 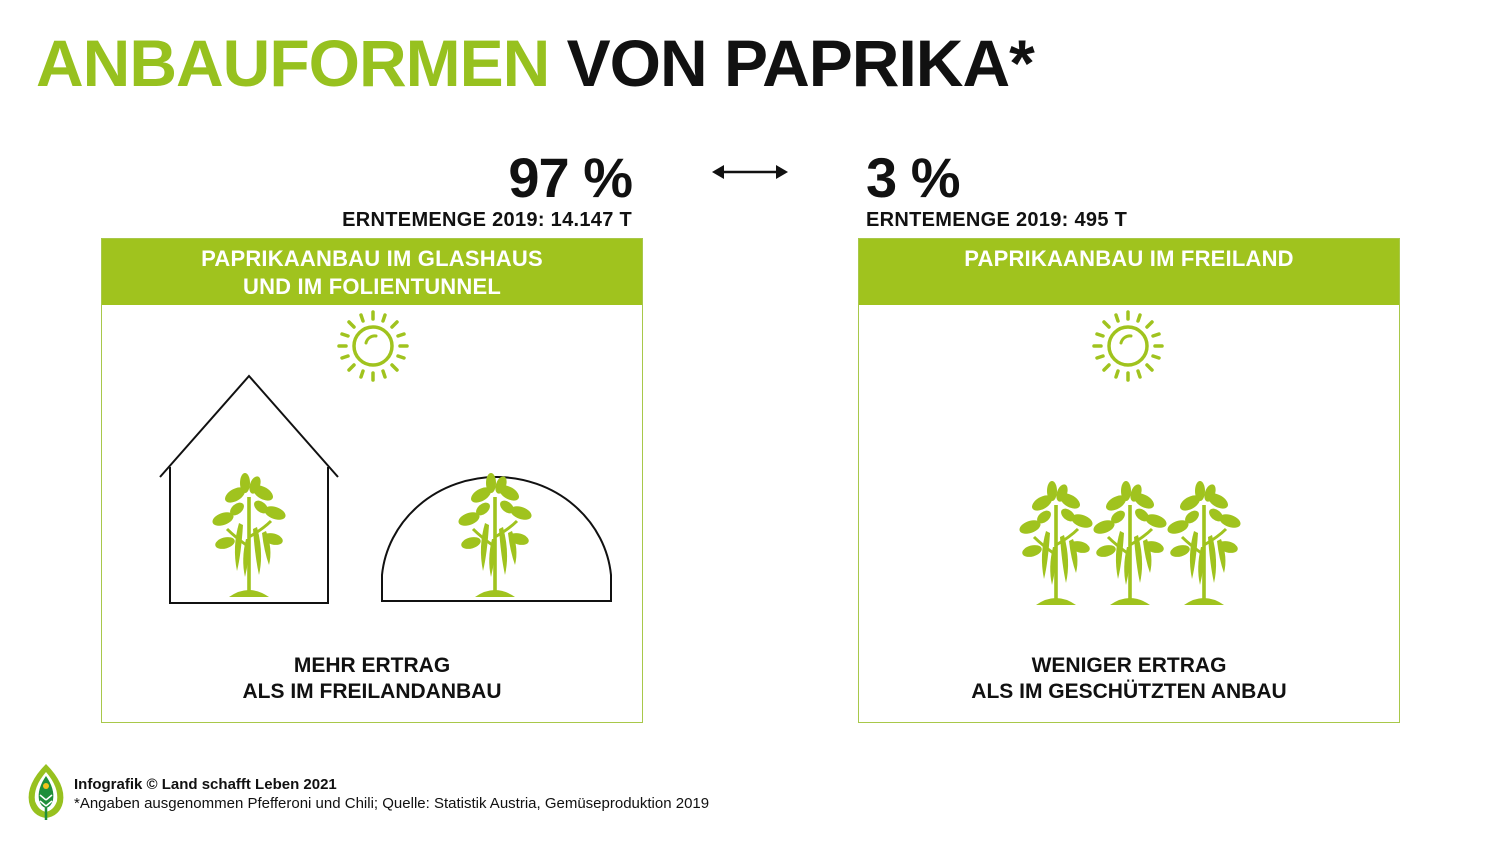 What do you see at coordinates (487, 188) in the screenshot?
I see `left-stat: 97 % ERNTEMENGE 2019: 14.147 T` at bounding box center [487, 188].